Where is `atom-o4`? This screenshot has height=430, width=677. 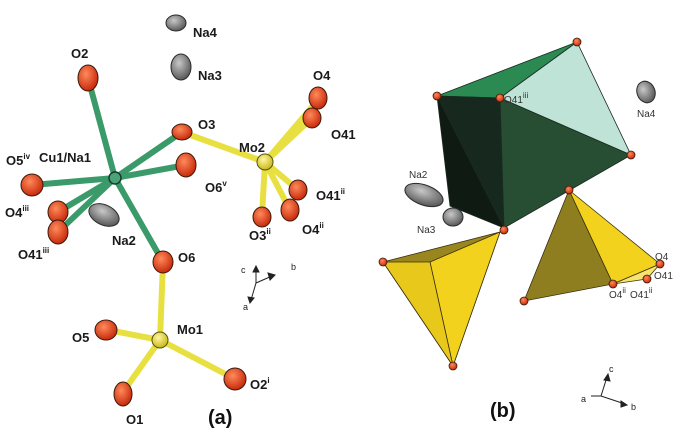 atom-o4 is located at coordinates (318, 98).